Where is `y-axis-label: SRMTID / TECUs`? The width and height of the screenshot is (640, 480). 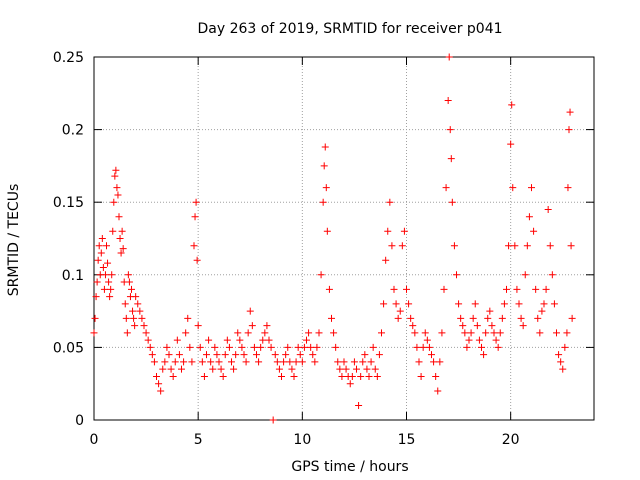
y-axis-label: SRMTID / TECUs is located at coordinates (14, 240).